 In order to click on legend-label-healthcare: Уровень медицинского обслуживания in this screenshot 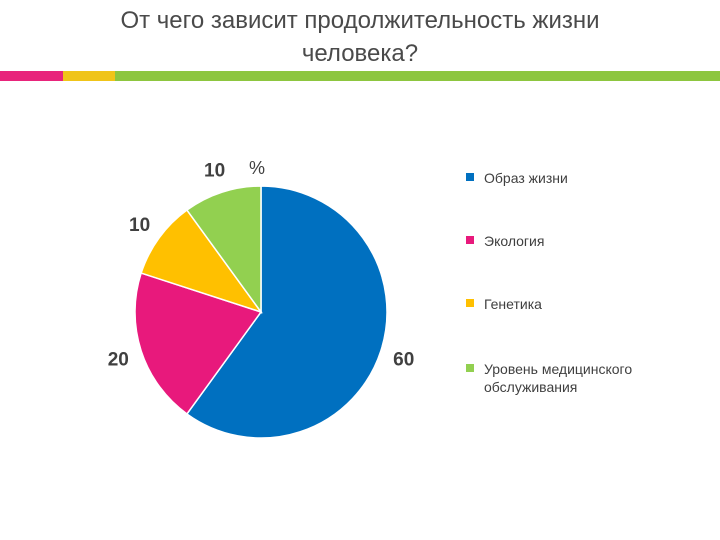, I will do `click(558, 378)`.